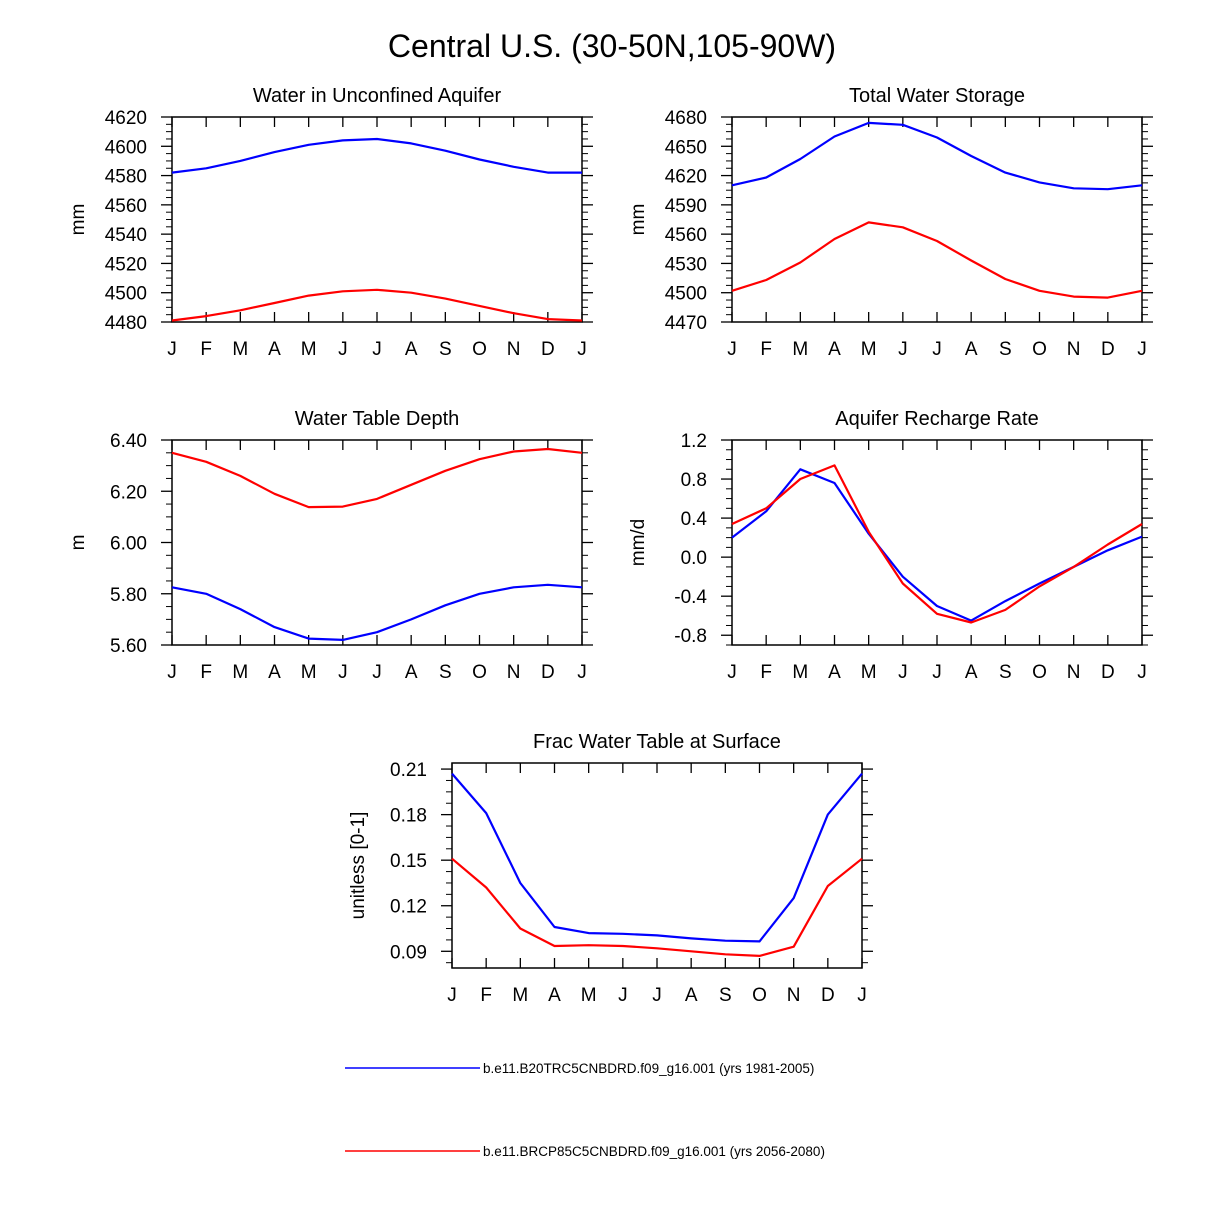 The width and height of the screenshot is (1224, 1231). What do you see at coordinates (937, 96) in the screenshot?
I see `panel-title: Total Water Storage` at bounding box center [937, 96].